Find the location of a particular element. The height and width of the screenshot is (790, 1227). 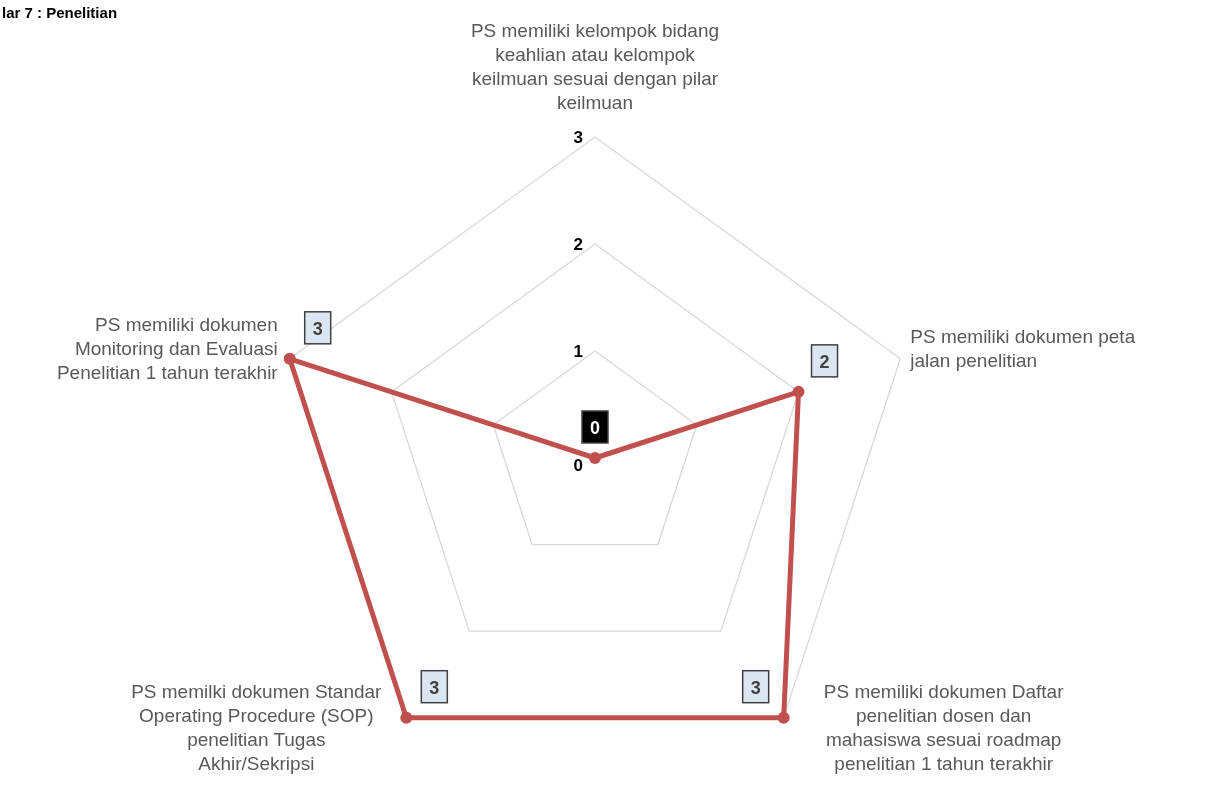

spoke-label: PS memiliki dokumen Daftar penelitian dosen dan mahasiswa sesuai roadmap penelitian 1 tahun terakhir is located at coordinates (944, 727).